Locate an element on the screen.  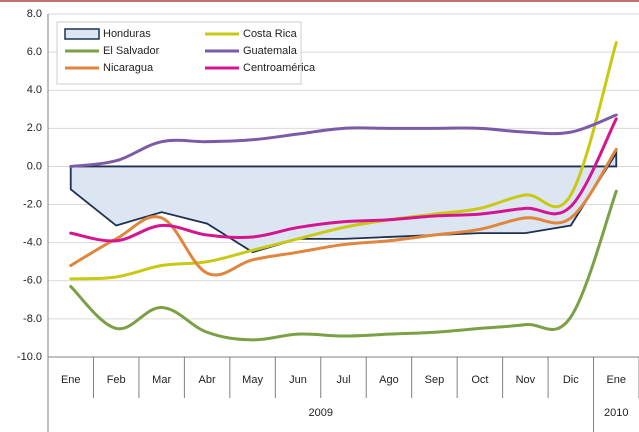
y-tick-label: 0.0 is located at coordinates (34, 166).